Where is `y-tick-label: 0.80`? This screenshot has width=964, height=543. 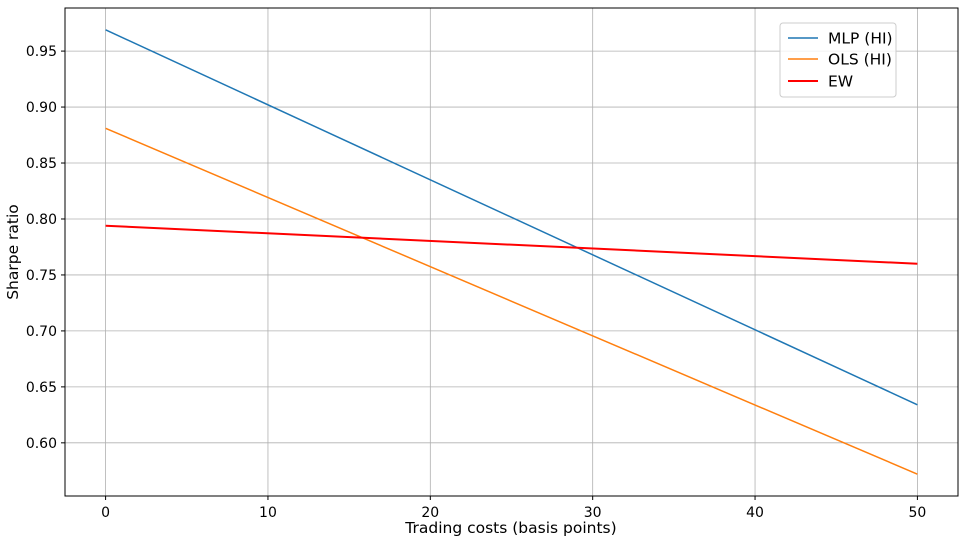
y-tick-label: 0.80 is located at coordinates (41, 220).